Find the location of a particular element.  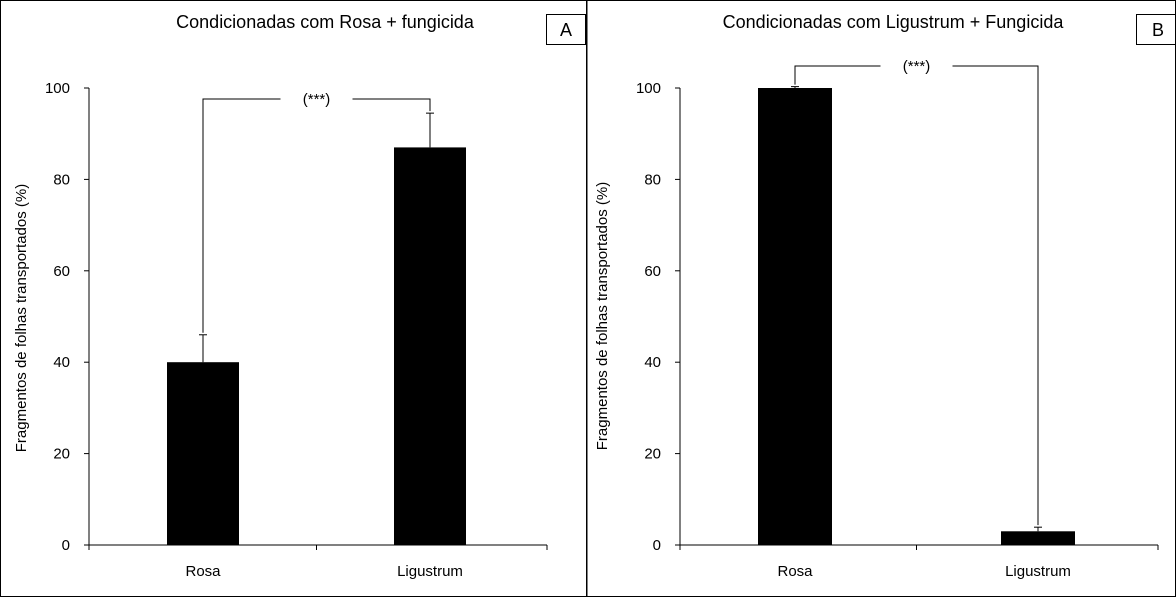

panel-a-badge-box is located at coordinates (566, 29).